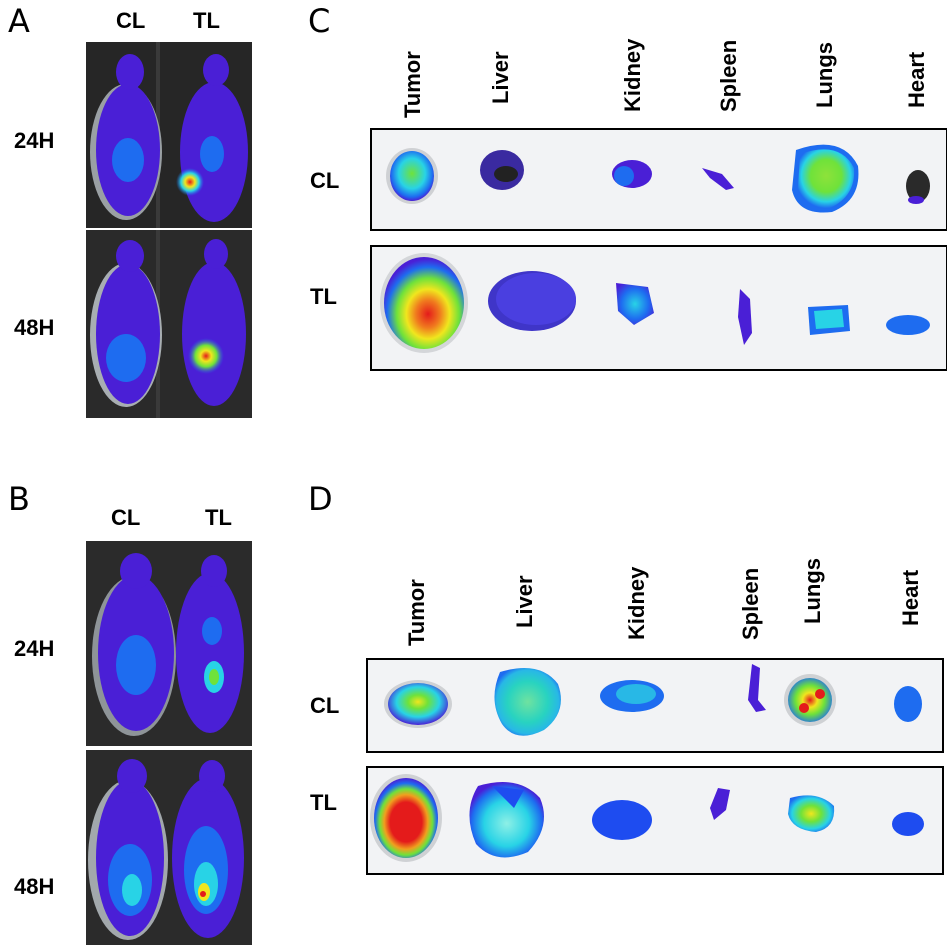 Image resolution: width=947 pixels, height=947 pixels. I want to click on panel-d-row-cl: CL, so click(325, 705).